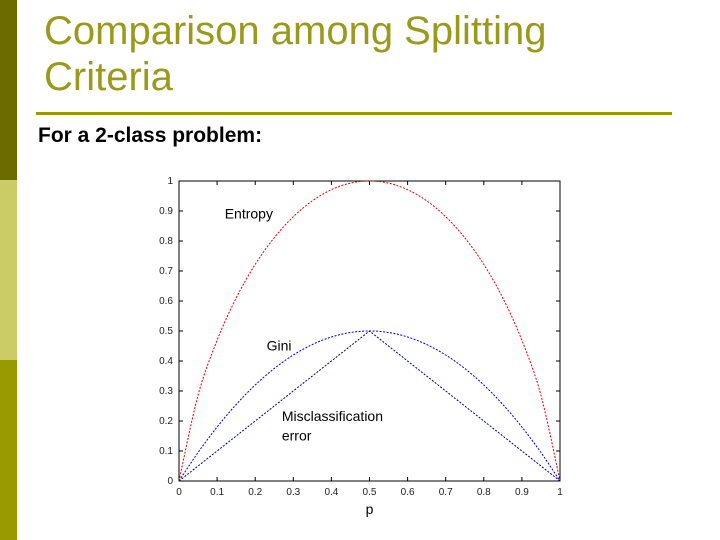 This screenshot has width=720, height=540. Describe the element at coordinates (8, 450) in the screenshot. I see `sidebar-accent-bottom` at that location.